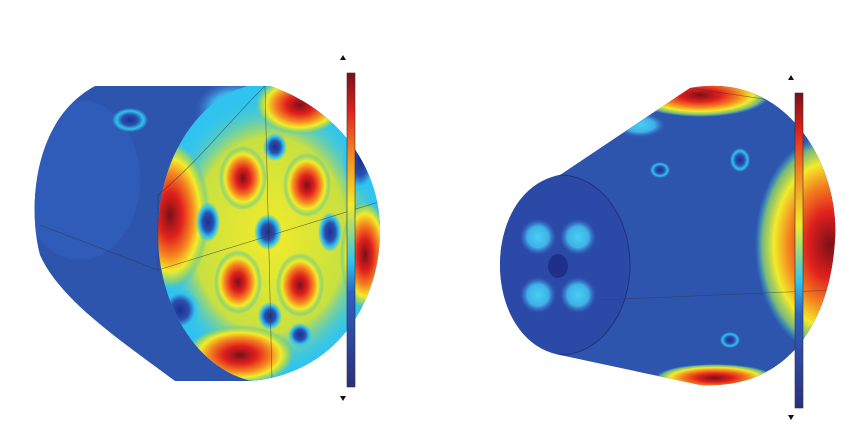  What do you see at coordinates (351, 230) in the screenshot?
I see `left-colorbar` at bounding box center [351, 230].